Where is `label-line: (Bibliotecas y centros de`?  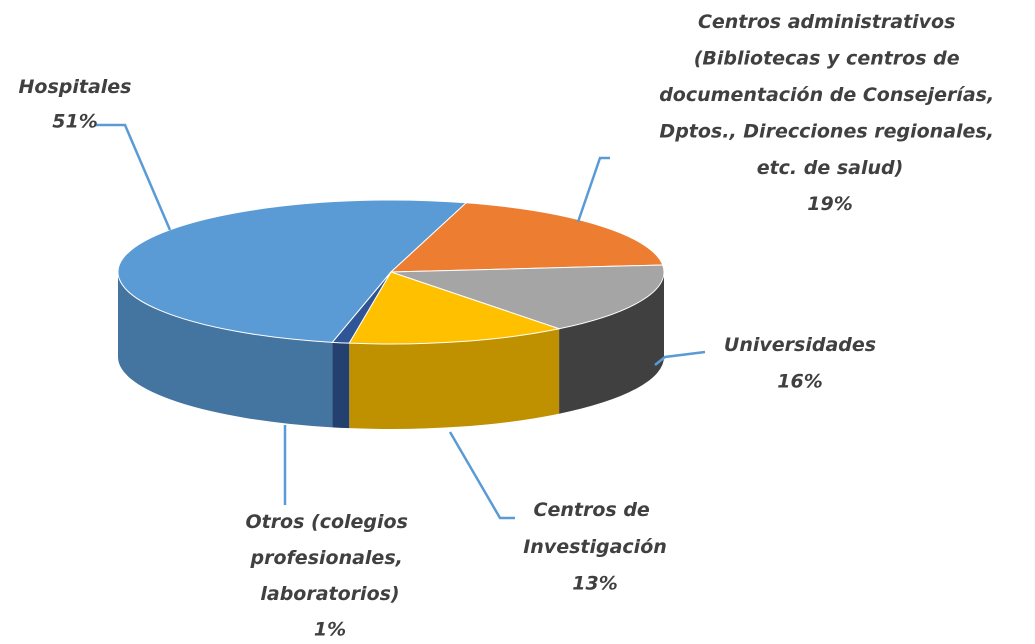
label-line: (Bibliotecas y centros de is located at coordinates (830, 58).